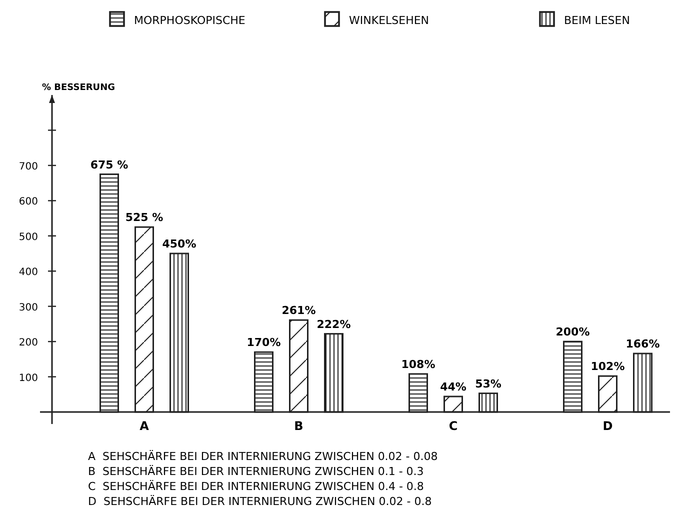  Describe the element at coordinates (179, 244) in the screenshot. I see `data-label: 450%` at that location.